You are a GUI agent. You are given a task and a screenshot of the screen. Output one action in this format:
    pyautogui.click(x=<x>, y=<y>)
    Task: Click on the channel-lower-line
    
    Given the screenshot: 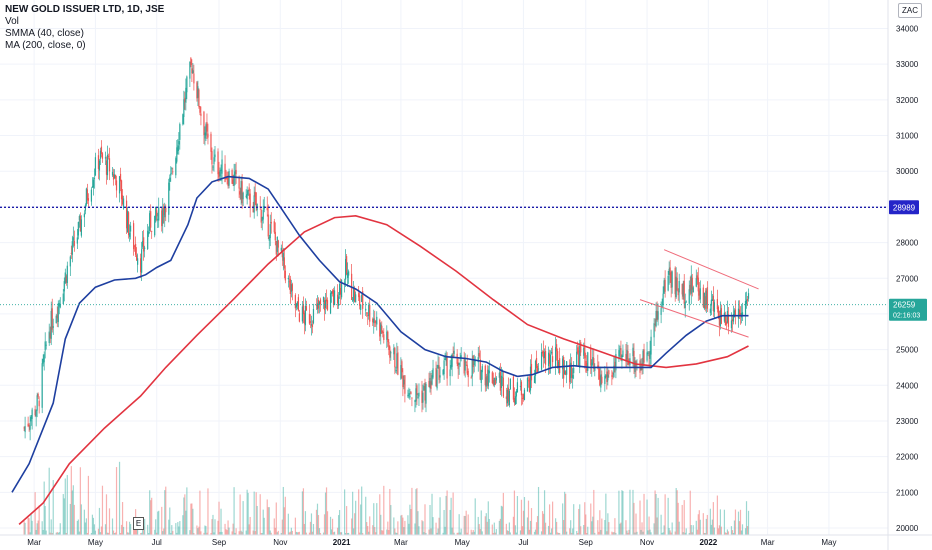 What is the action you would take?
    pyautogui.click(x=694, y=318)
    